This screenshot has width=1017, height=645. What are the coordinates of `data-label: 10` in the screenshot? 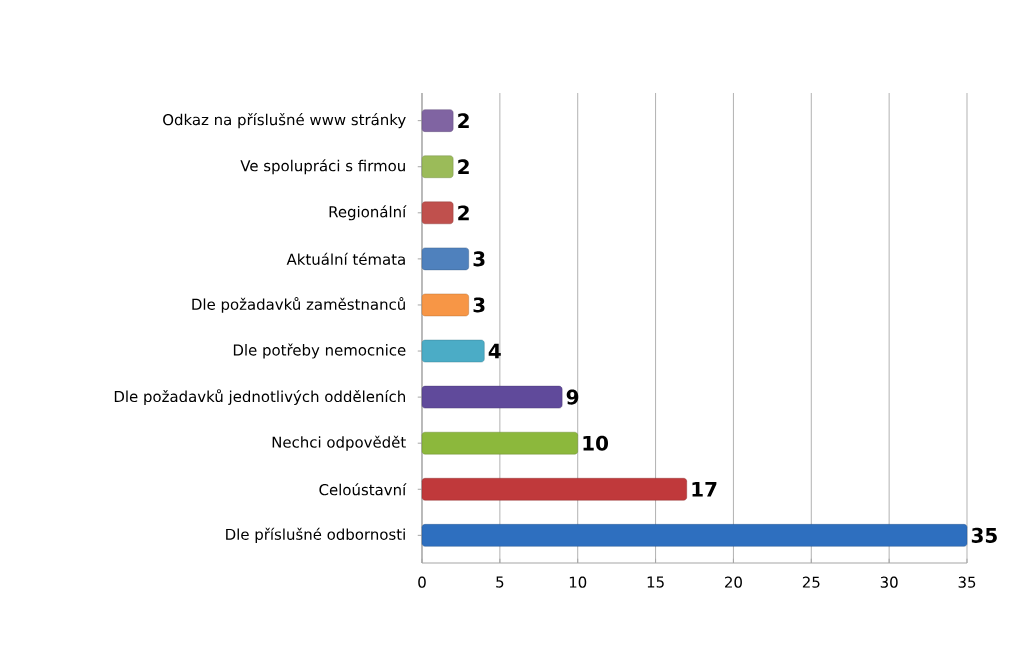 It's located at (596, 443).